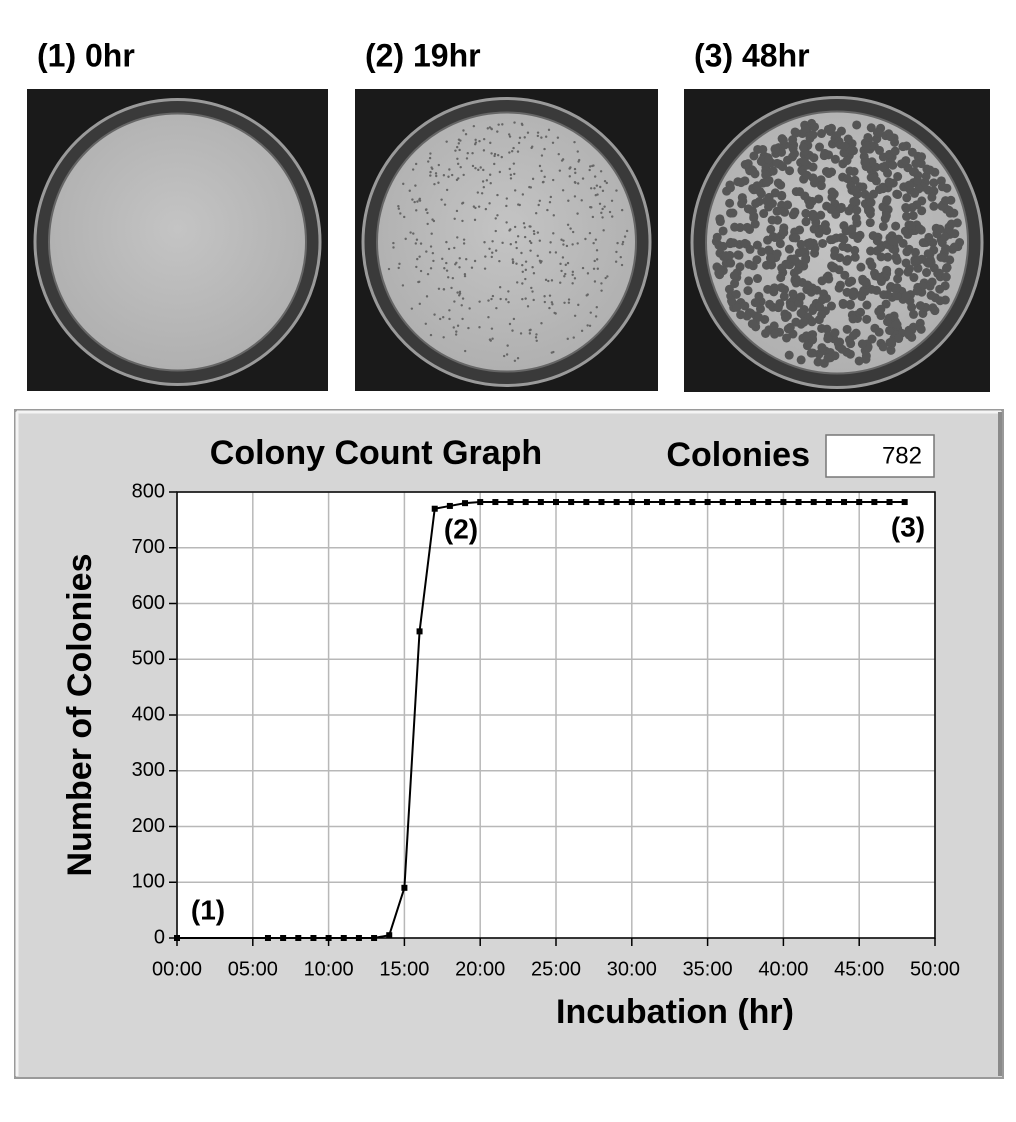 The width and height of the screenshot is (1016, 1122). Describe the element at coordinates (461, 528) in the screenshot. I see `annotation: (2)` at that location.